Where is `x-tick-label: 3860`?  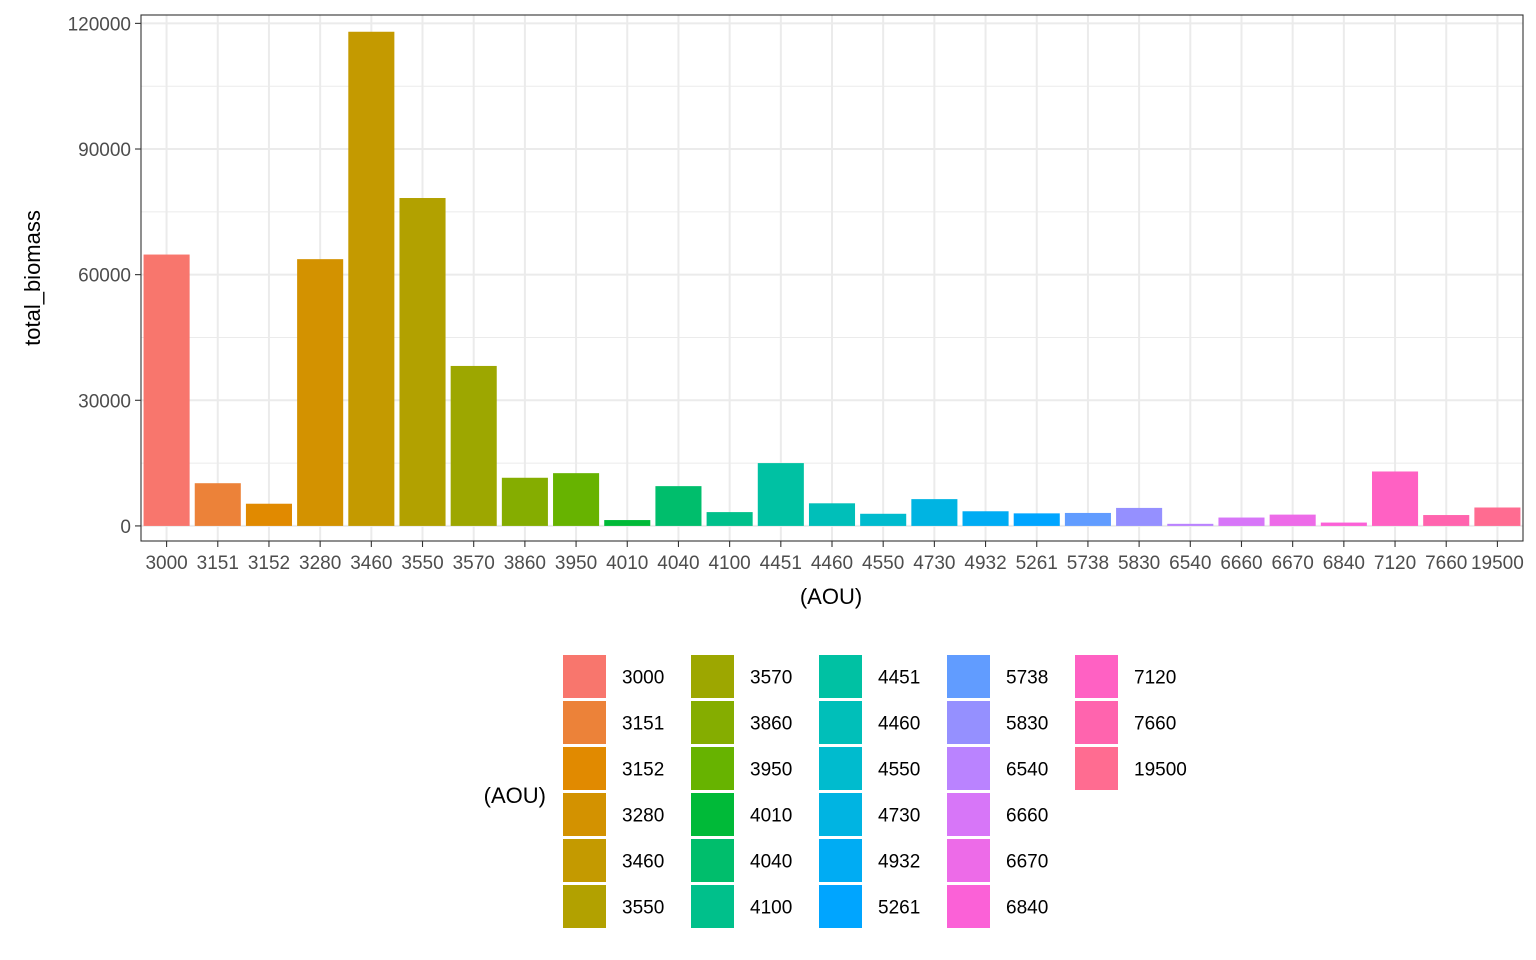 x-tick-label: 3860 is located at coordinates (525, 563).